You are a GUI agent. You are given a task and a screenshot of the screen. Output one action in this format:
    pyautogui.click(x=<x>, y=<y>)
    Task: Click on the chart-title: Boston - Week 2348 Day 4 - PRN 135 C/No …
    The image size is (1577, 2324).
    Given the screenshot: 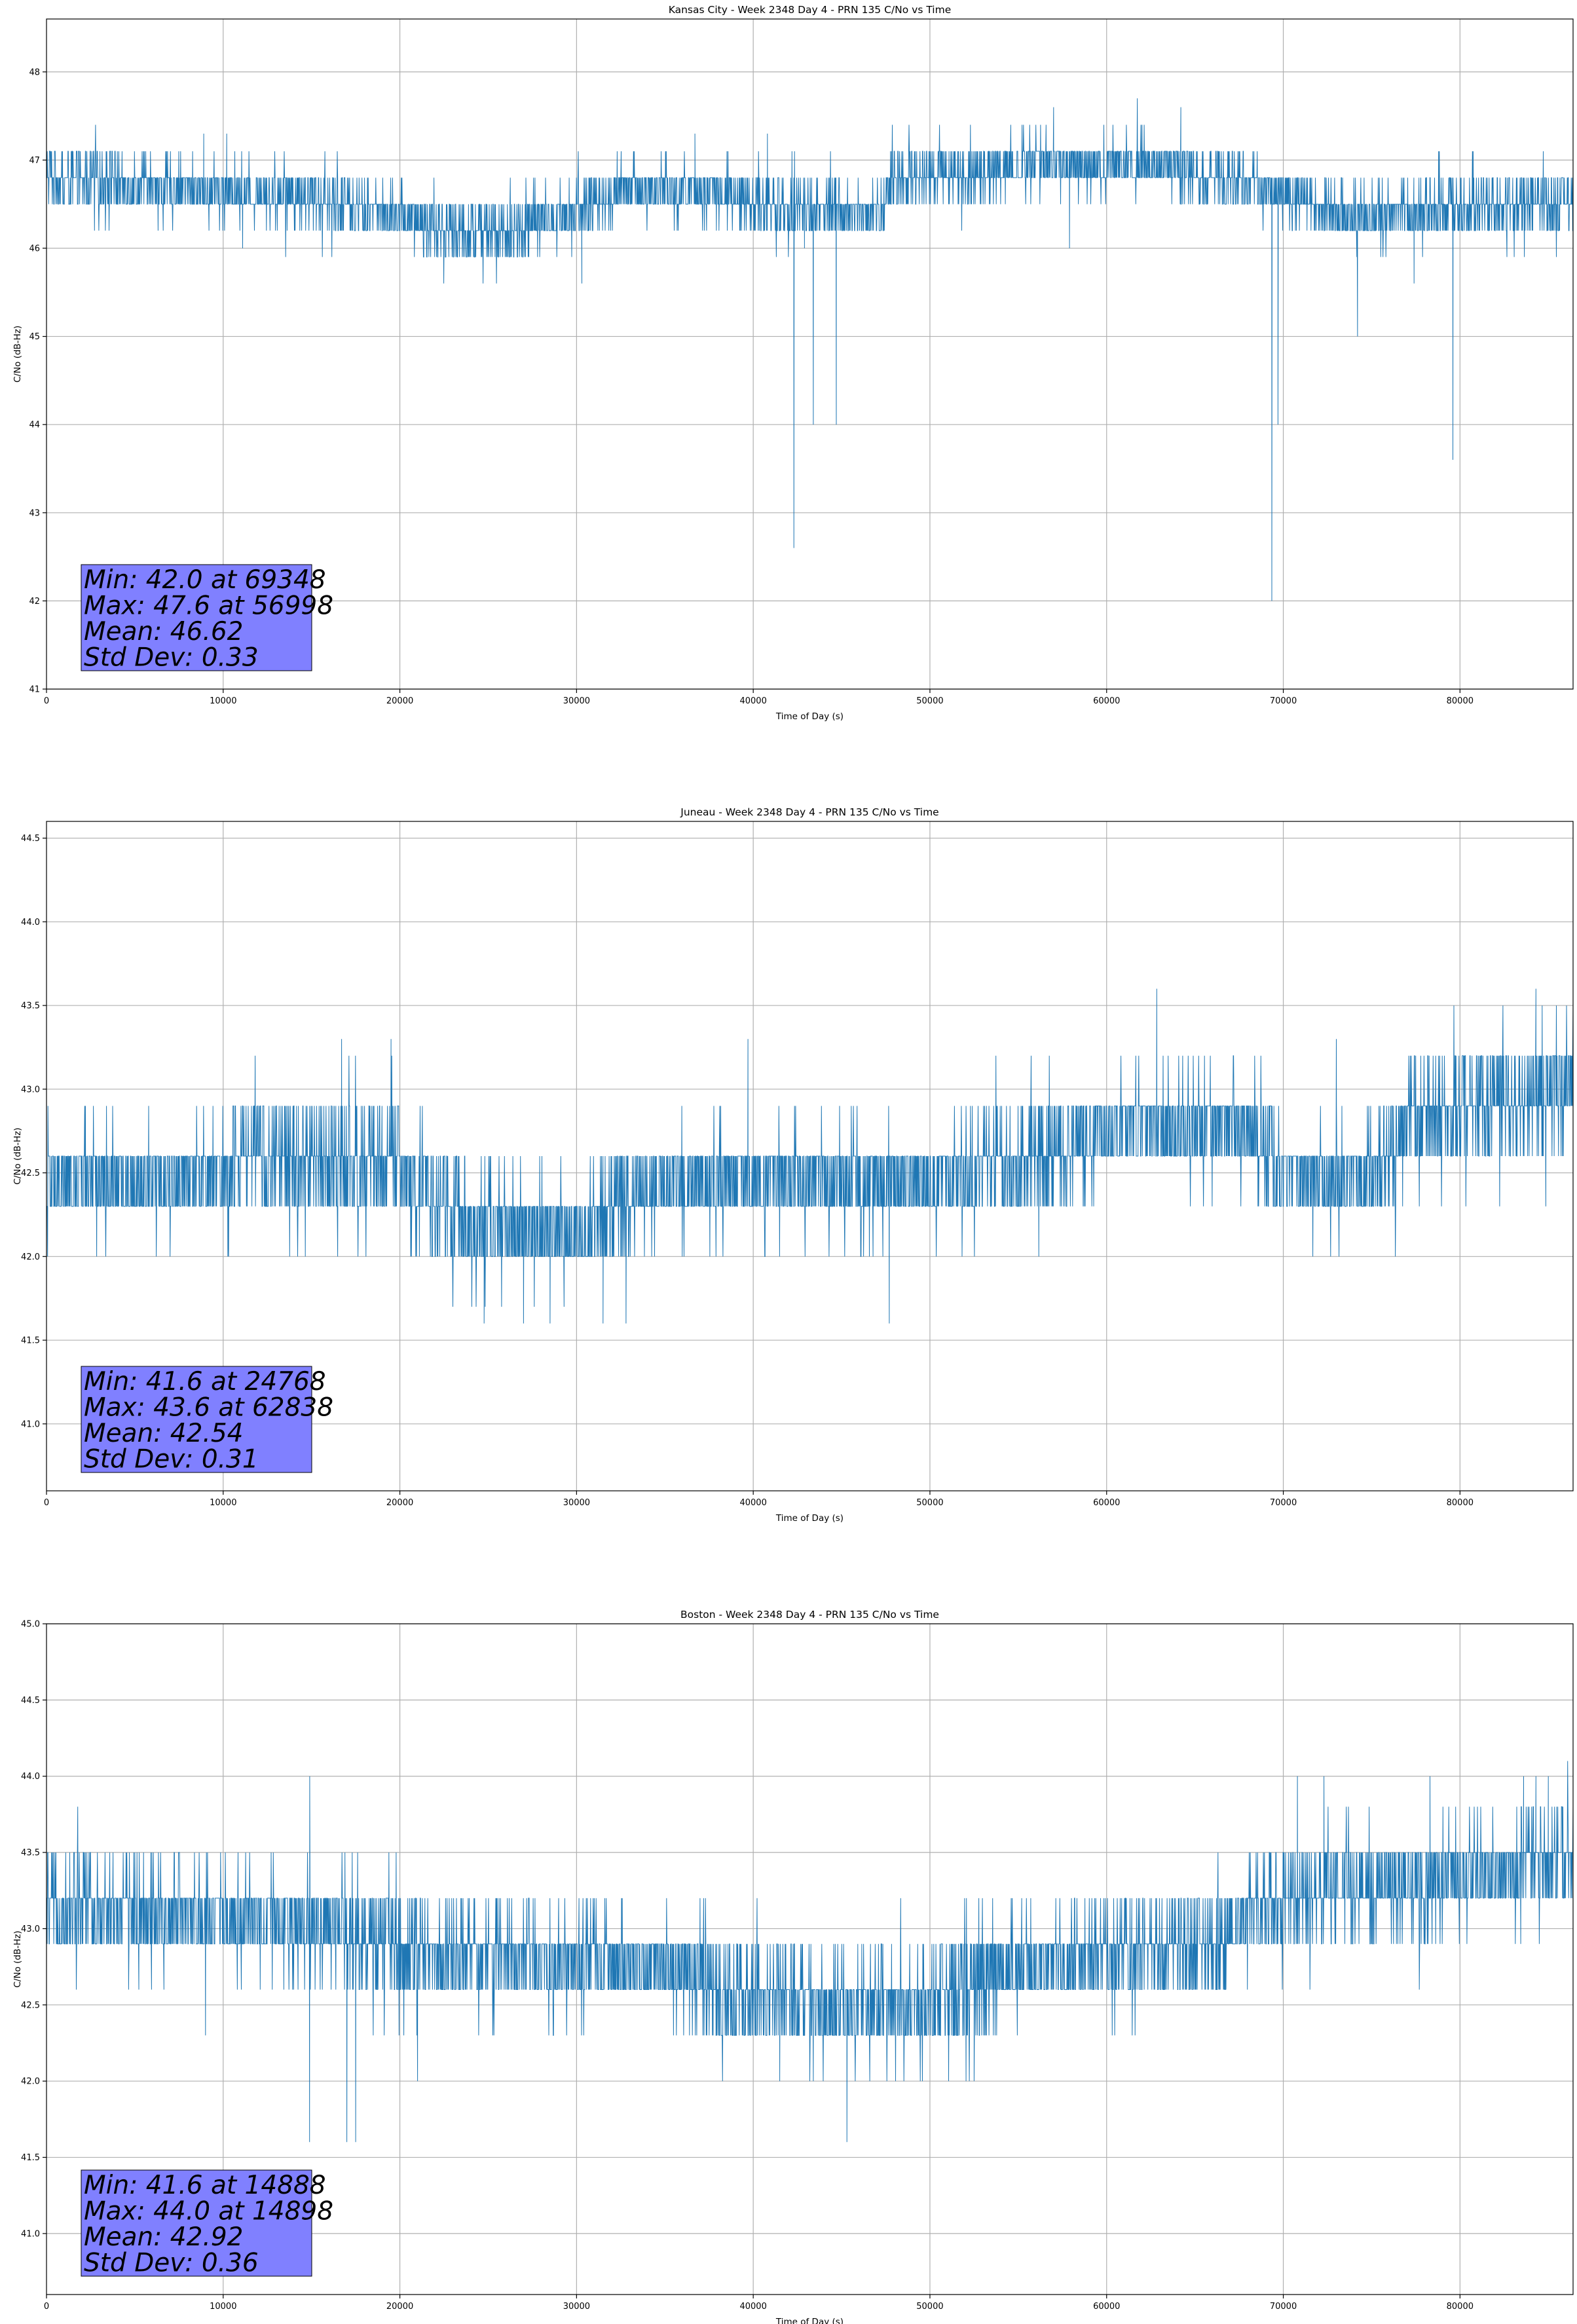 What is the action you would take?
    pyautogui.click(x=809, y=1615)
    